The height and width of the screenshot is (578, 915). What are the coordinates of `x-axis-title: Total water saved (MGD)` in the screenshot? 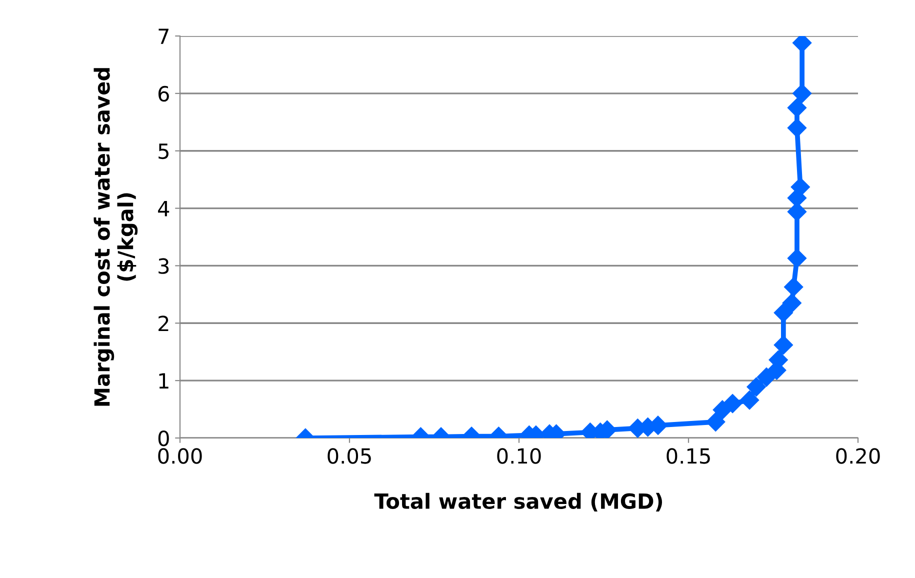 It's located at (518, 502).